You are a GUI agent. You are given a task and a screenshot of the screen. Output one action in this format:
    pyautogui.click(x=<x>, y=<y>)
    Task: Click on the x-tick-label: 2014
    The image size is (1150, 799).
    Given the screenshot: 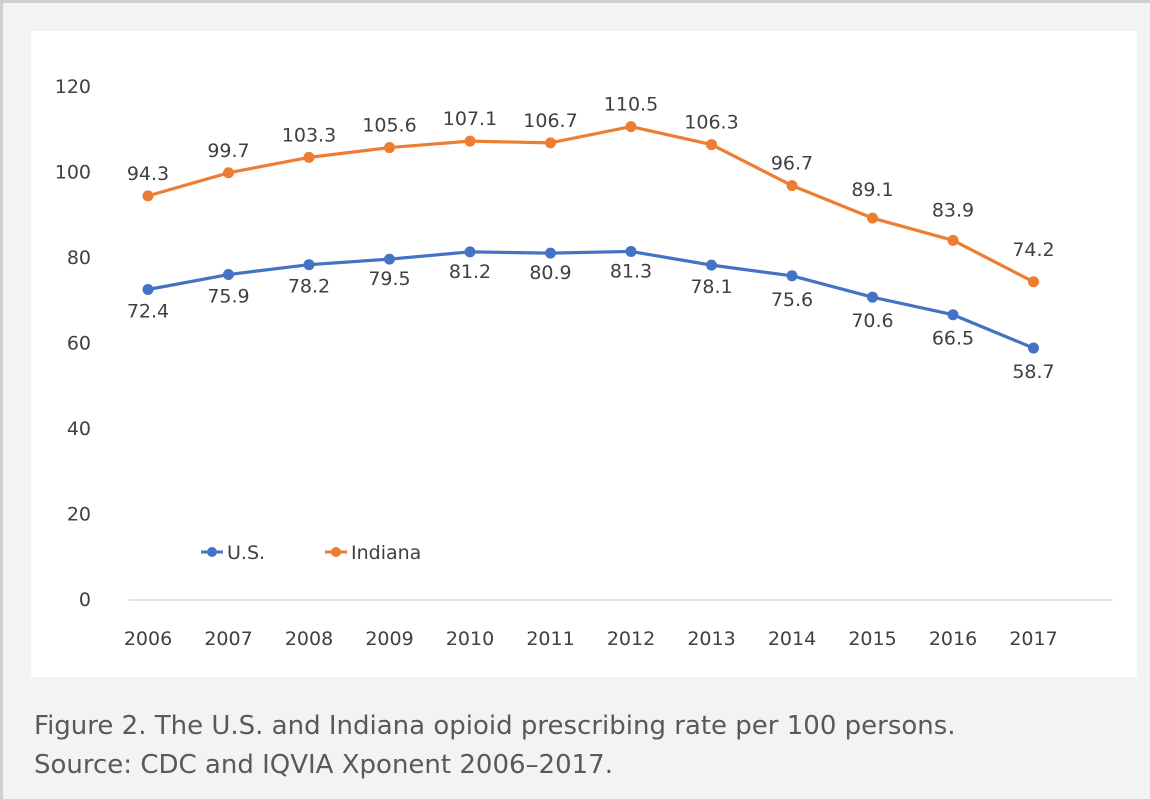 What is the action you would take?
    pyautogui.click(x=792, y=639)
    